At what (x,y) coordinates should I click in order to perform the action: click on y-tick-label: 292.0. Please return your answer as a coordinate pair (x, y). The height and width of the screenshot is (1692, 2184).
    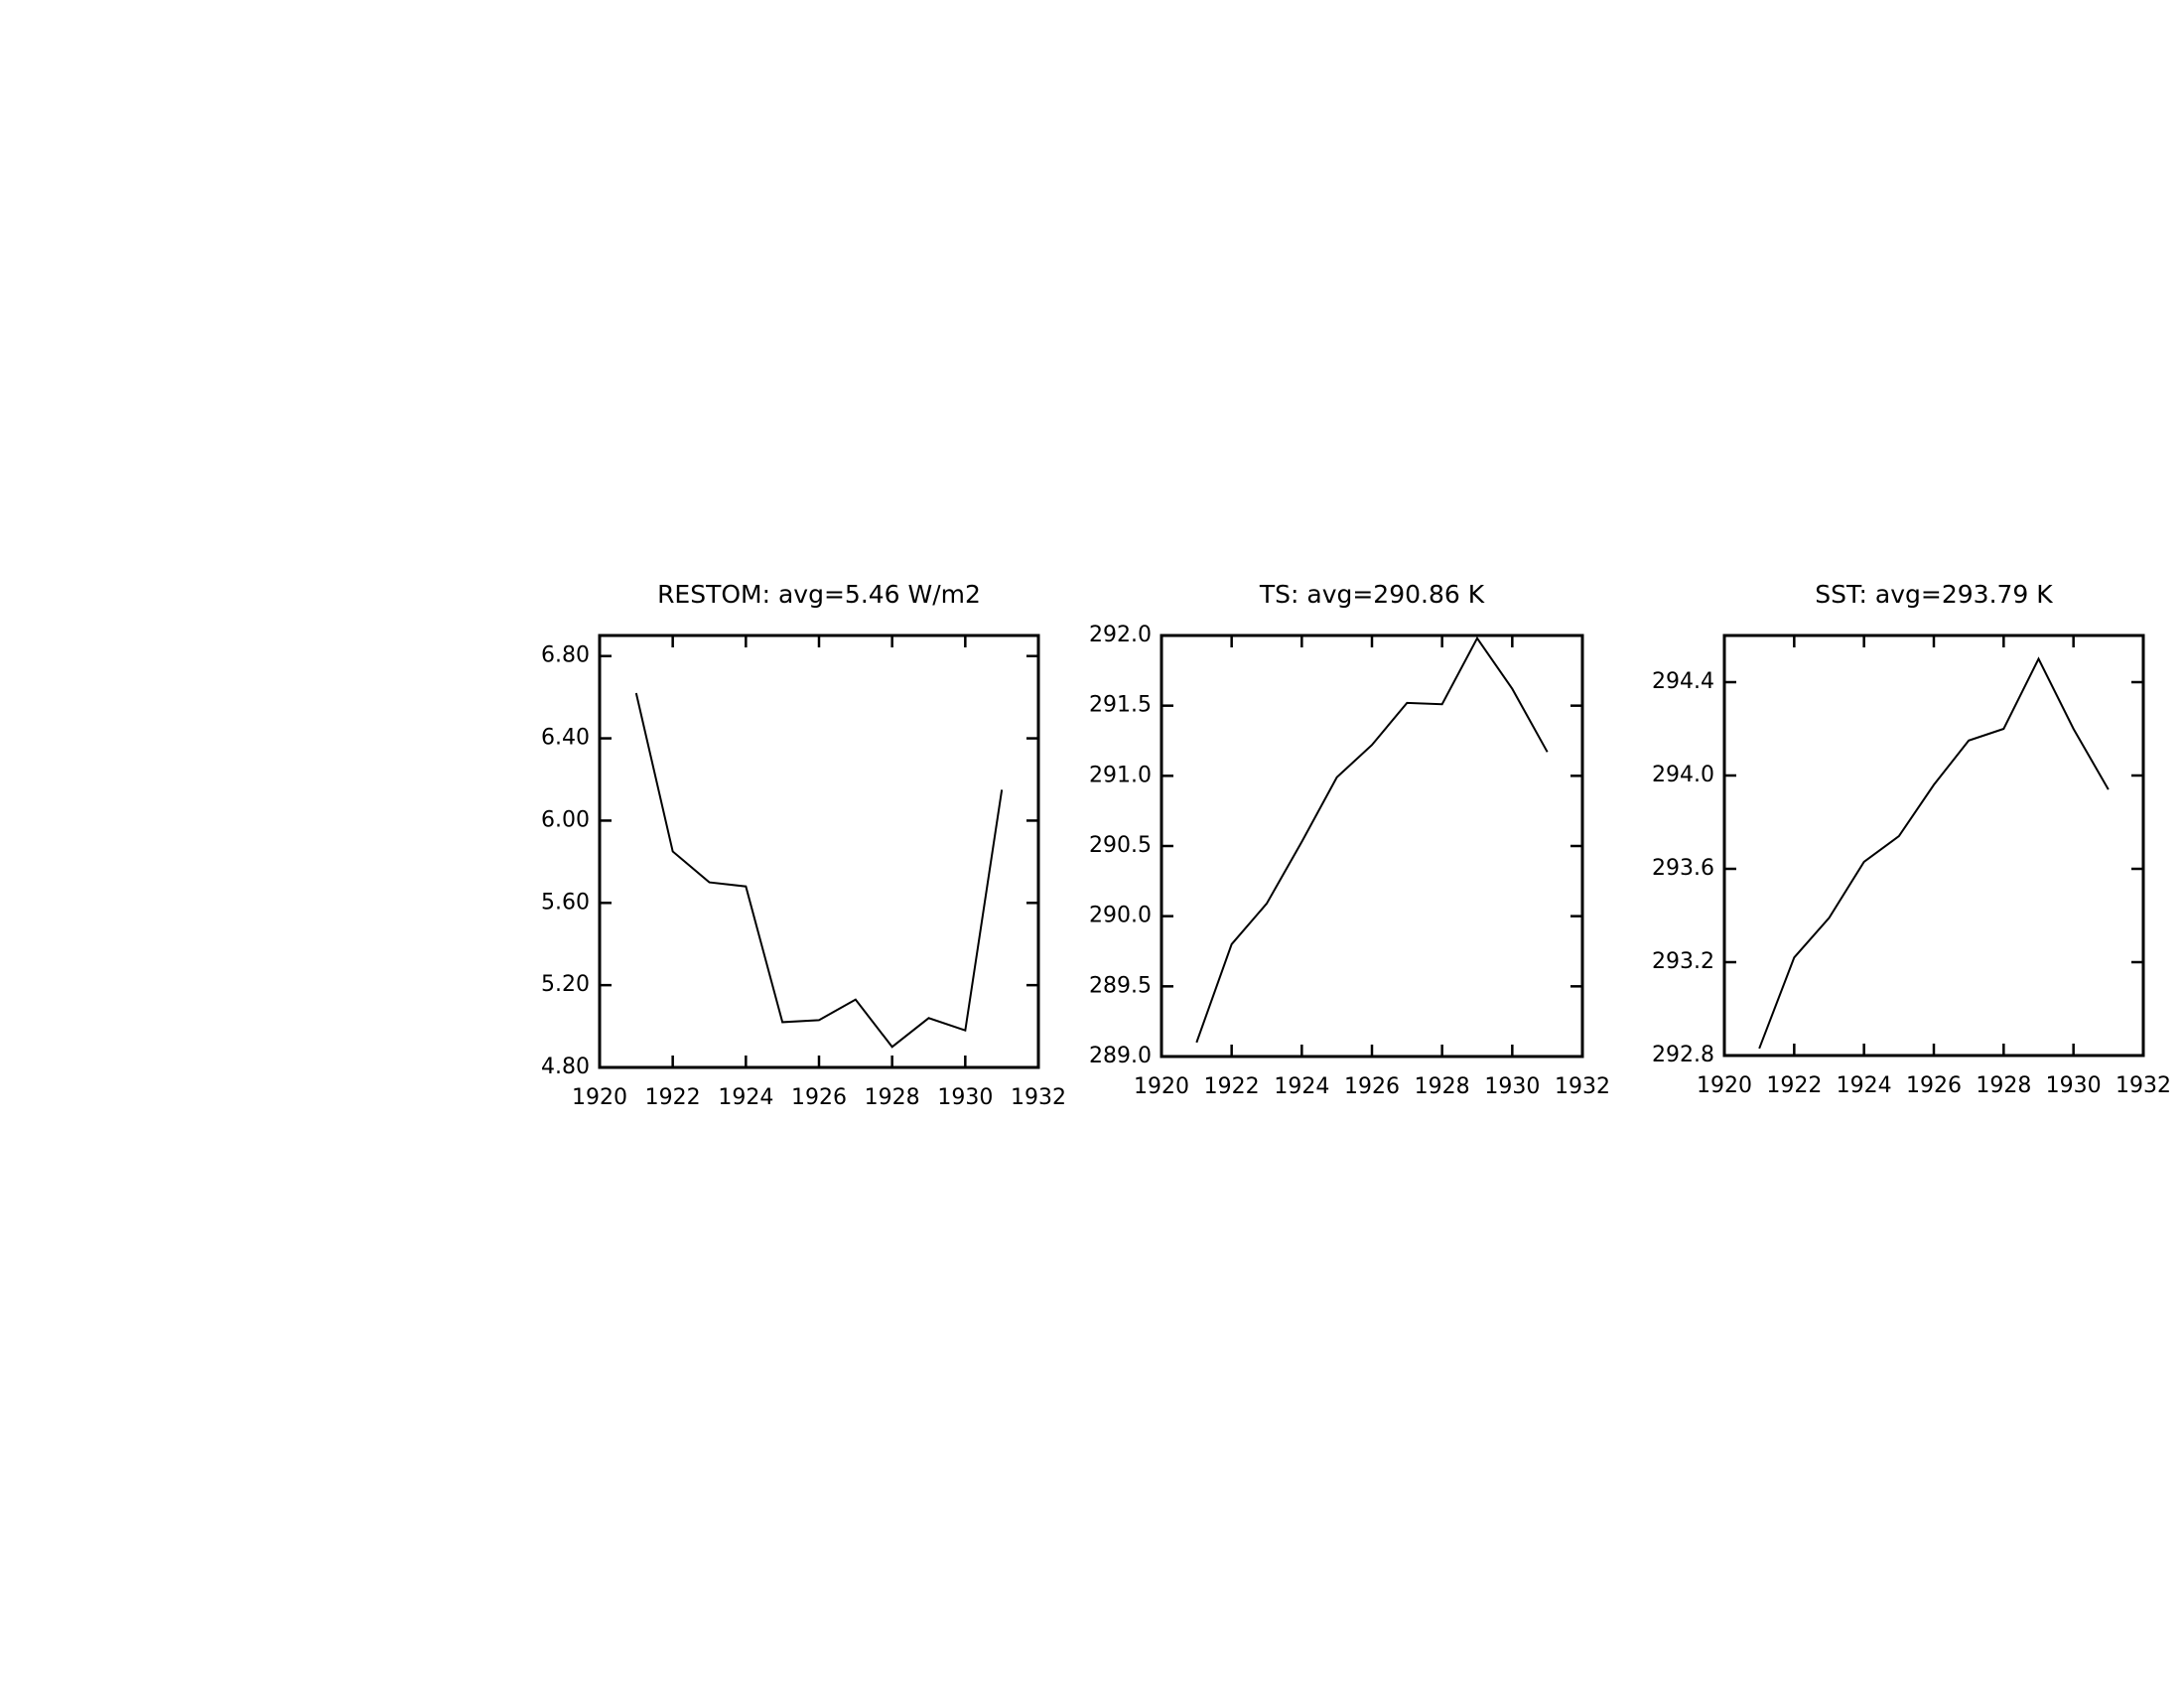
    Looking at the image, I should click on (1120, 635).